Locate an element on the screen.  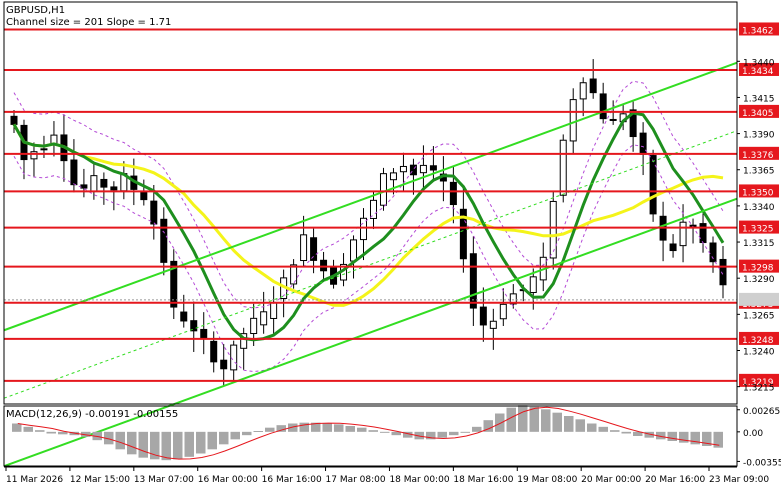
level-price-label: 1.3462 is located at coordinates (758, 31).